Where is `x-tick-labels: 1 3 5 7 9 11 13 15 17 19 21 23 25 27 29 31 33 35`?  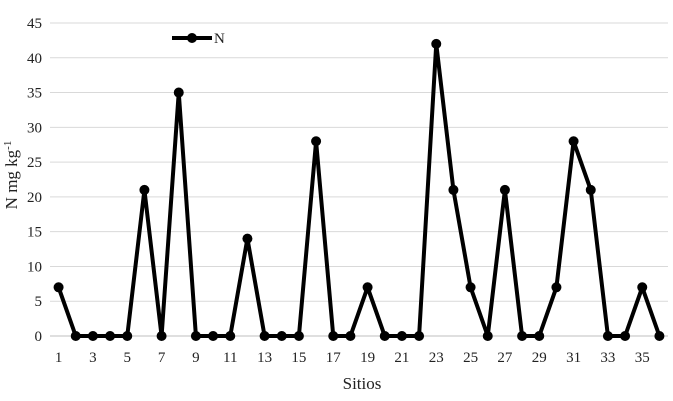
x-tick-labels: 1 3 5 7 9 11 13 15 17 19 21 23 25 27 29 31 33 35 is located at coordinates (352, 358).